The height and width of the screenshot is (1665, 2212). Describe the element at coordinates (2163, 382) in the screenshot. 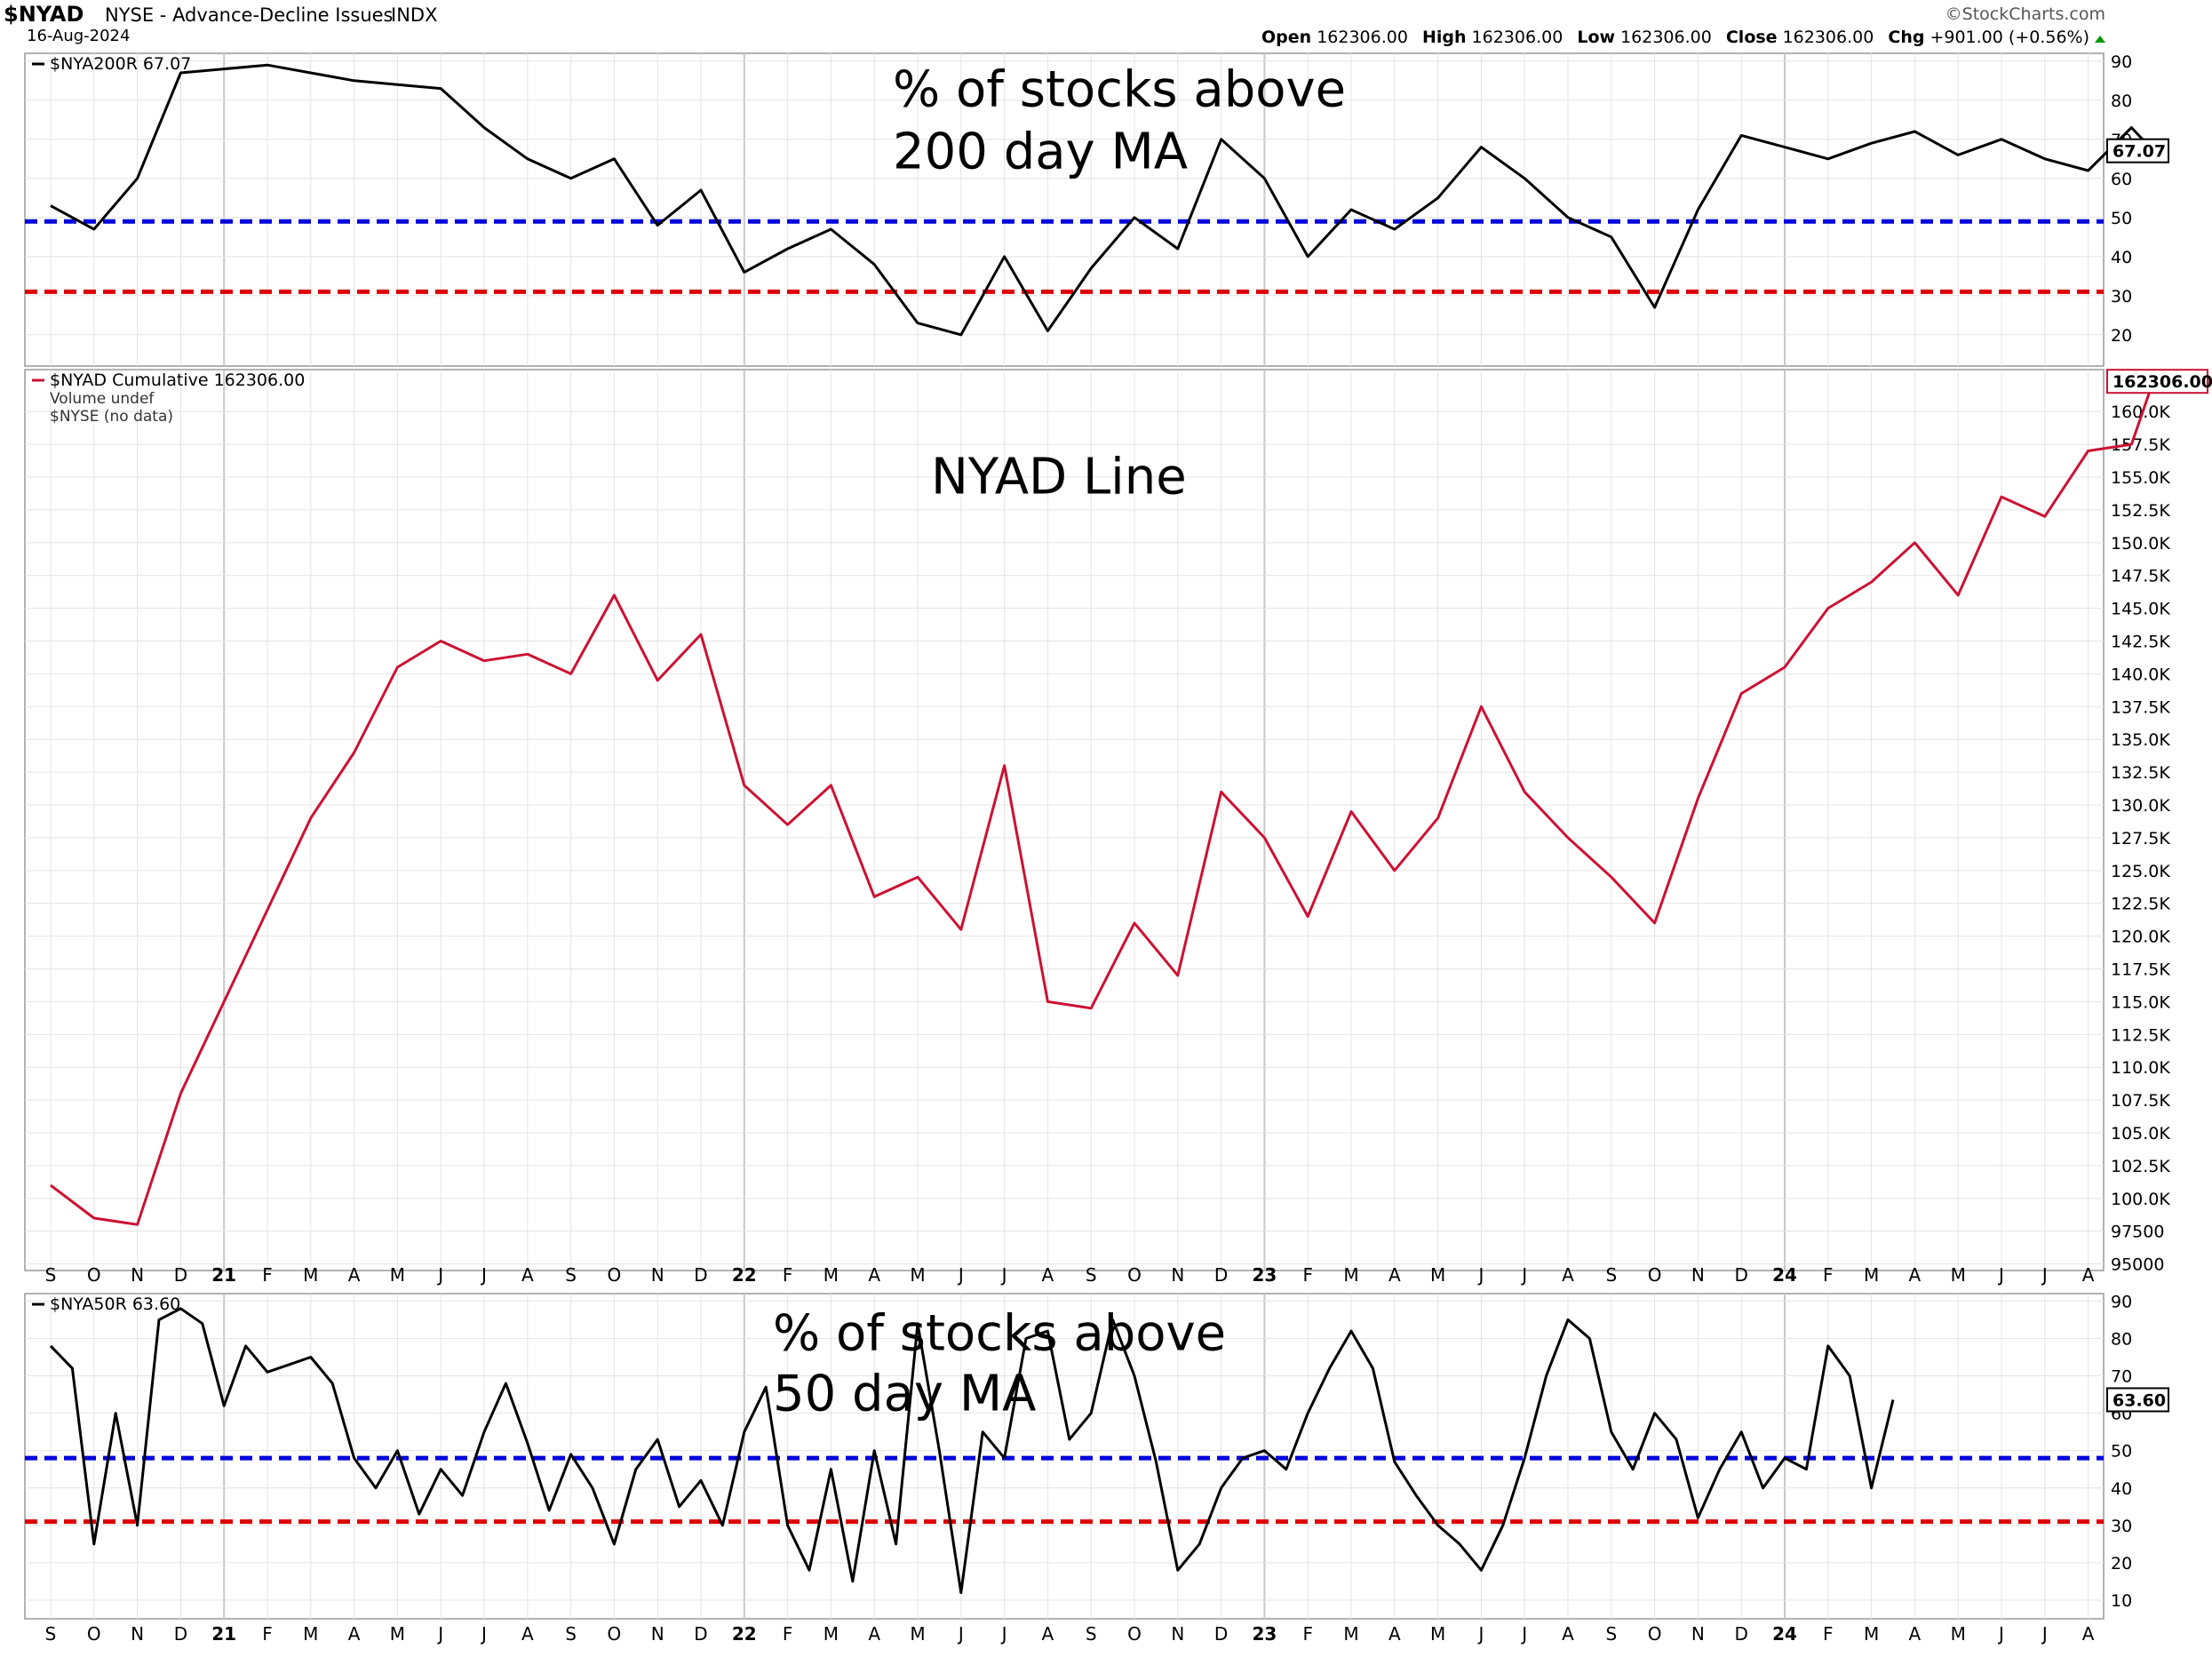

I see `nyad-last-value: 162306.00` at that location.